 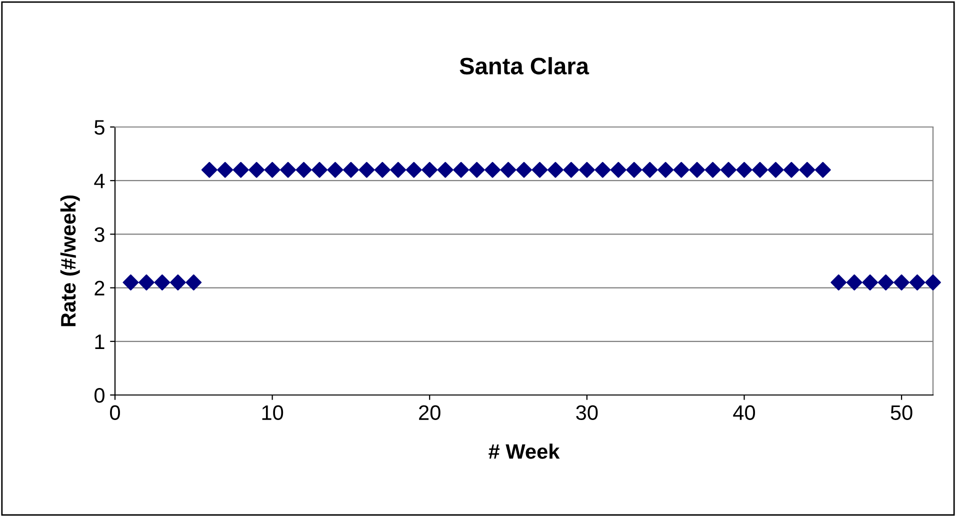 I want to click on x-tick-label: 30, so click(x=587, y=412).